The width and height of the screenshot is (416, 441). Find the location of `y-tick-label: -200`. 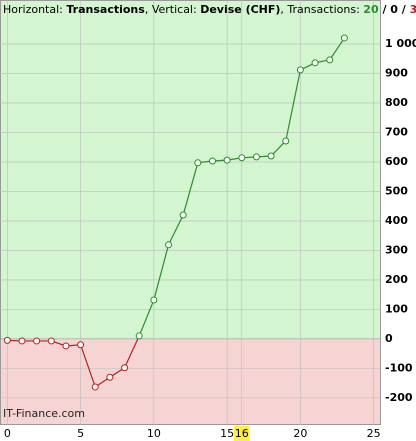

y-tick-label: -200 is located at coordinates (399, 397).